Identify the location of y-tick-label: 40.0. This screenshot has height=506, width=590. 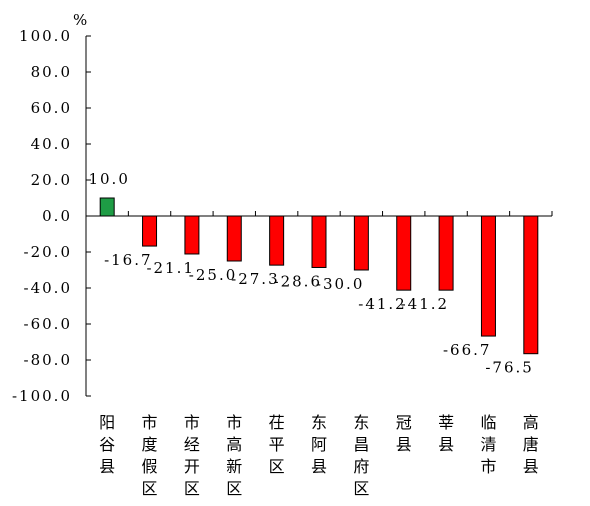
(51, 144).